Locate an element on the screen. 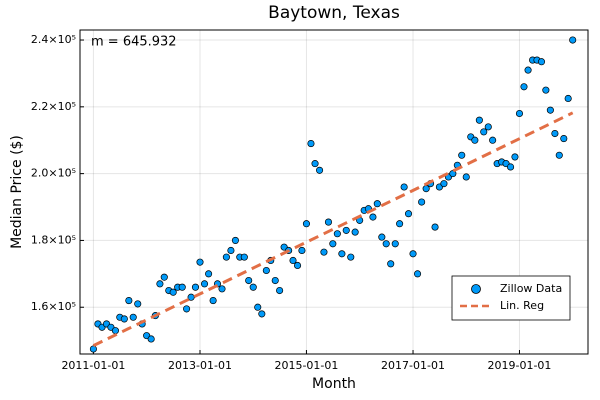 This screenshot has height=400, width=600. y-tick-label: 2.2×10⁵ is located at coordinates (53, 106).